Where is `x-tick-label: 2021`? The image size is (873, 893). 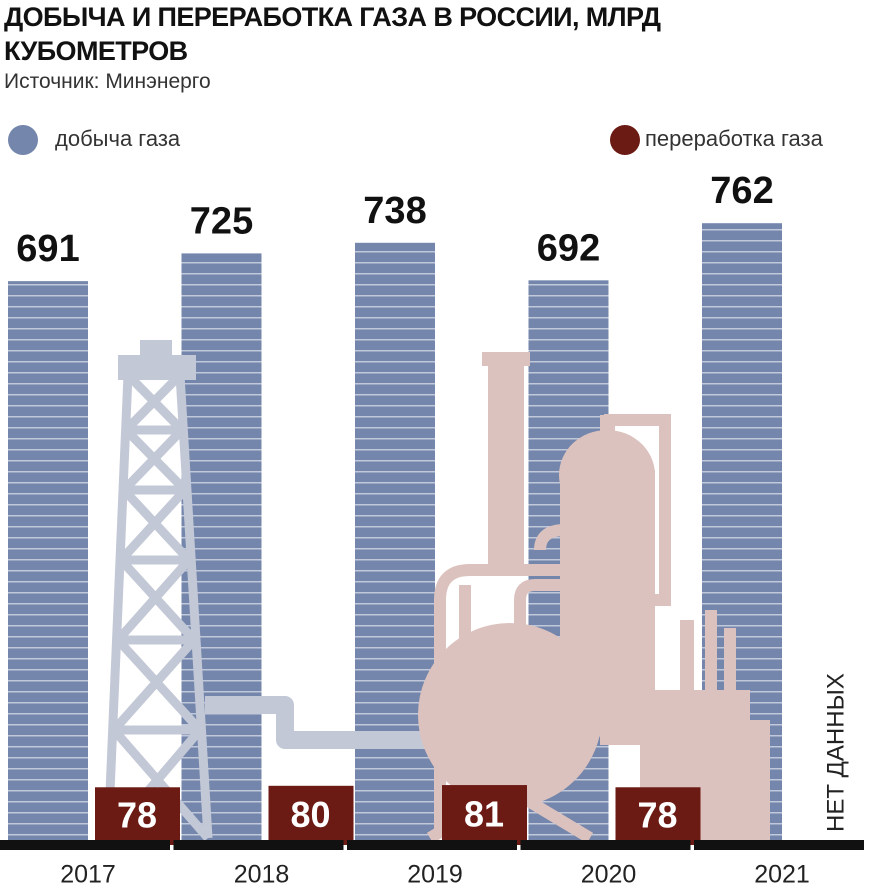 x-tick-label: 2021 is located at coordinates (782, 875).